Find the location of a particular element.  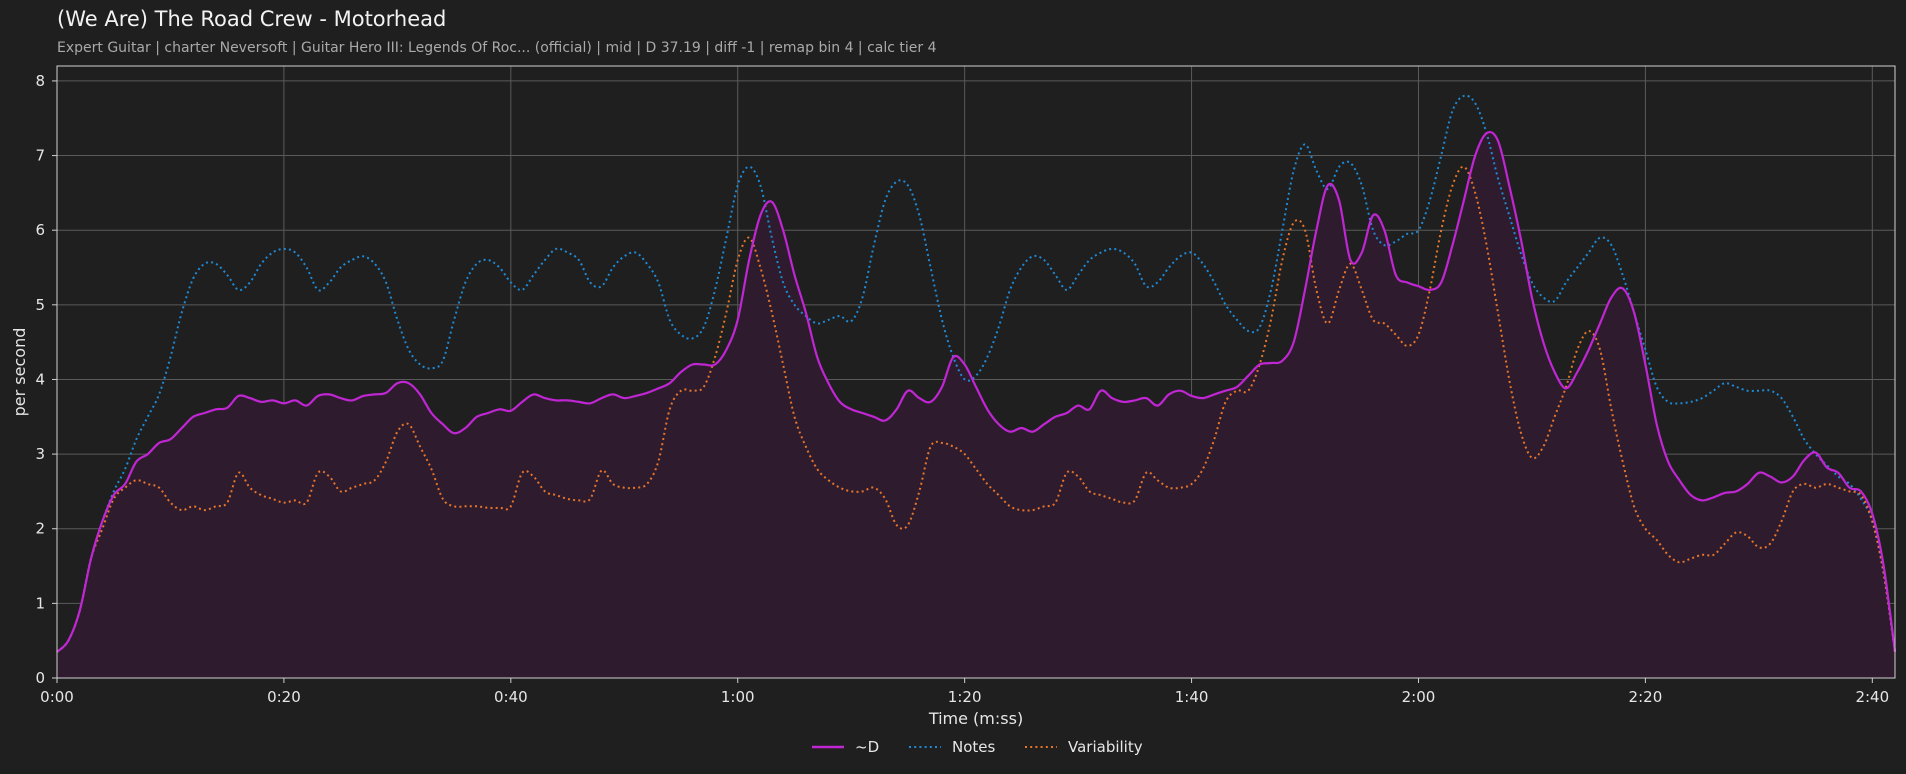

y-tick-label: 2 is located at coordinates (40, 529).